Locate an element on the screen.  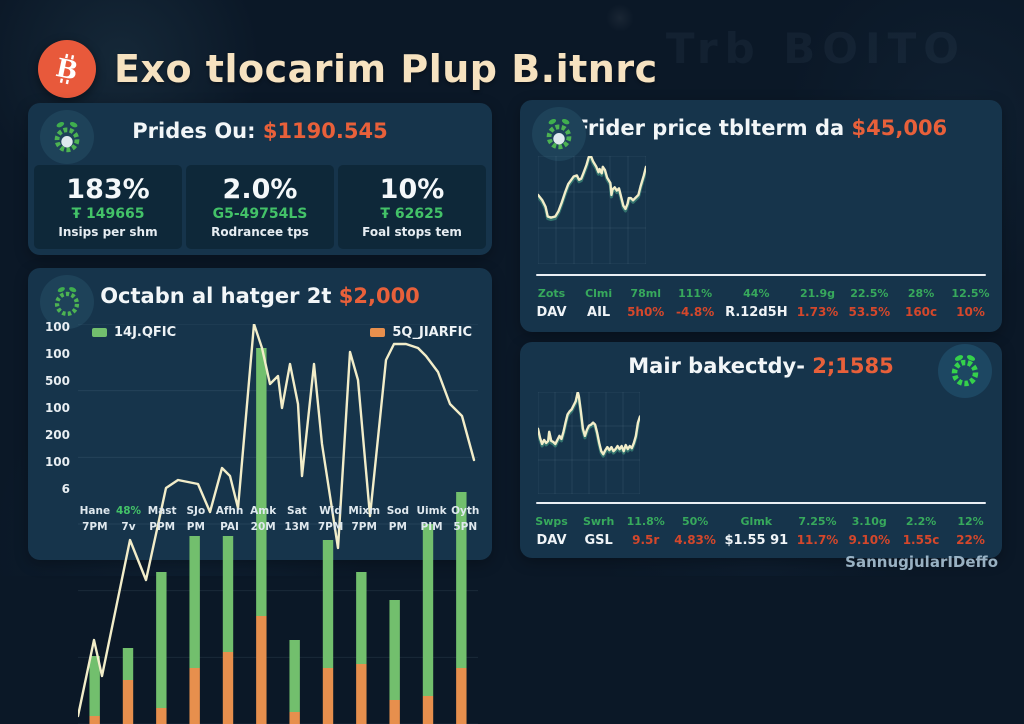
table-cell-bottom: 1.73% is located at coordinates (817, 312).